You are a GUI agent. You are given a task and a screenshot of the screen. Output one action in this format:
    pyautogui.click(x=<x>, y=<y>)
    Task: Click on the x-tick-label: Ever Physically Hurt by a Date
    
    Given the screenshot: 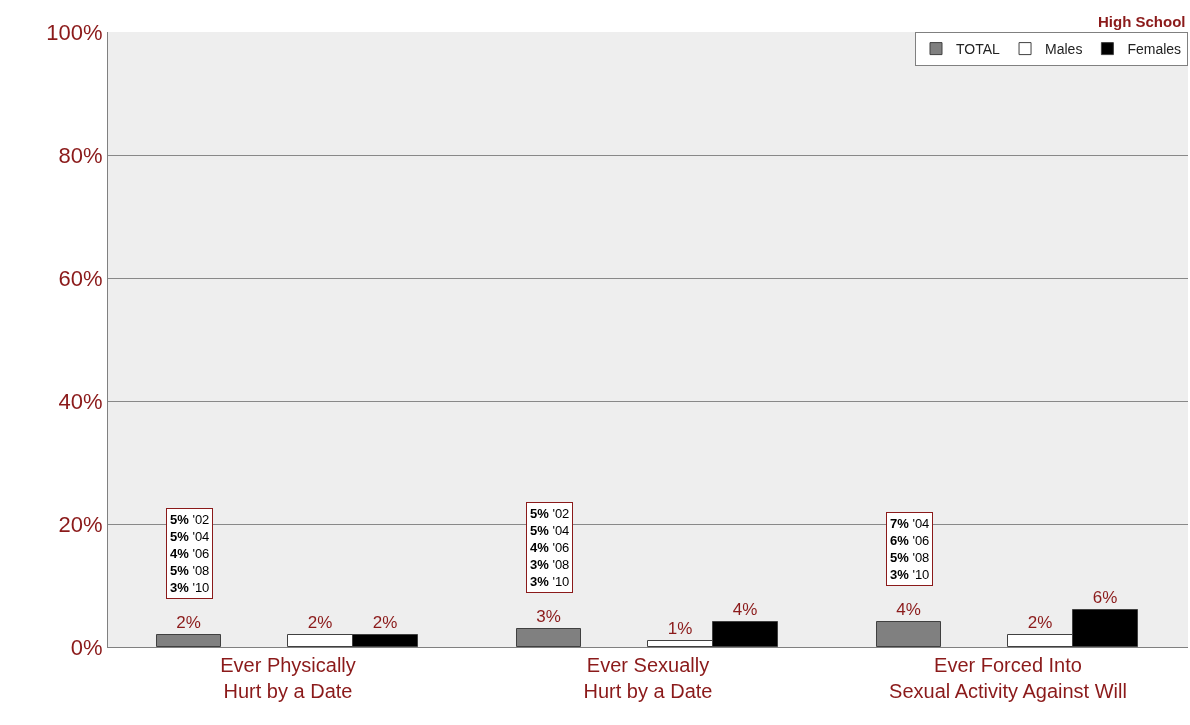 What is the action you would take?
    pyautogui.click(x=288, y=678)
    